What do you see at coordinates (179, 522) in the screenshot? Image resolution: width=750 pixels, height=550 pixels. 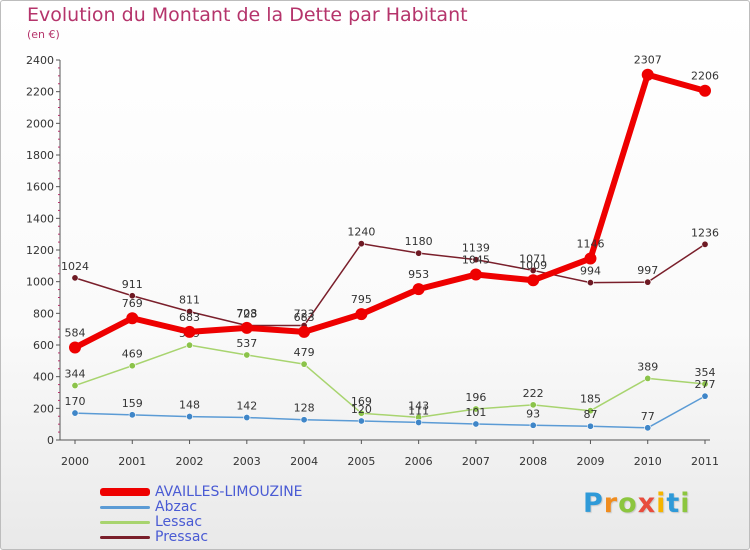 I see `legend-label: Lessac` at bounding box center [179, 522].